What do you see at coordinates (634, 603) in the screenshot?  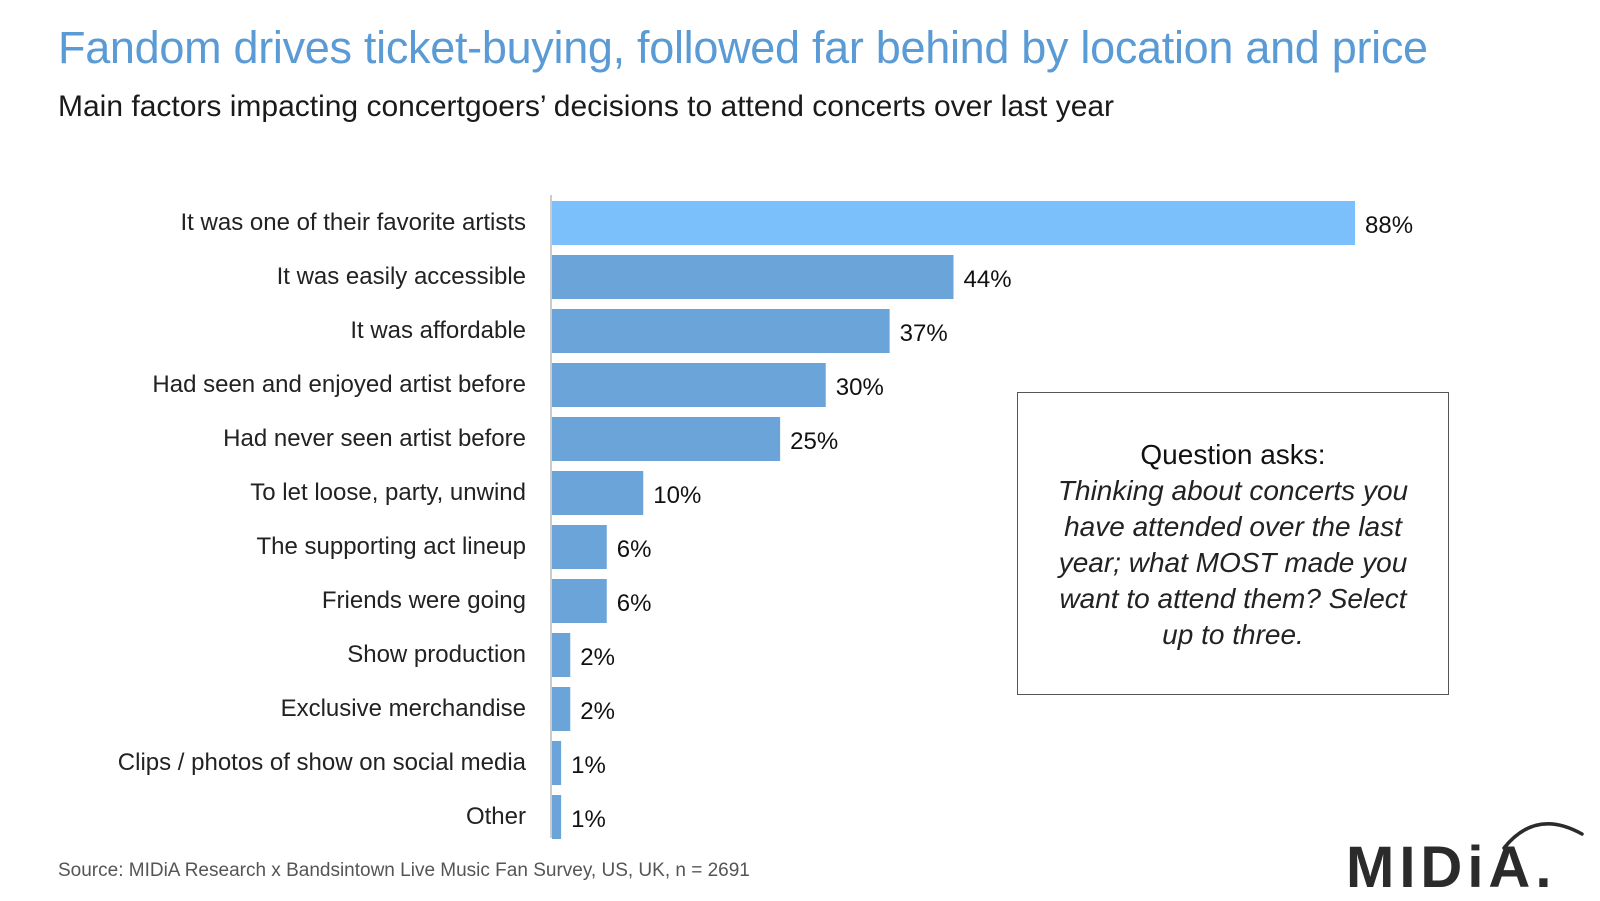 I see `value-label-7: 6%` at bounding box center [634, 603].